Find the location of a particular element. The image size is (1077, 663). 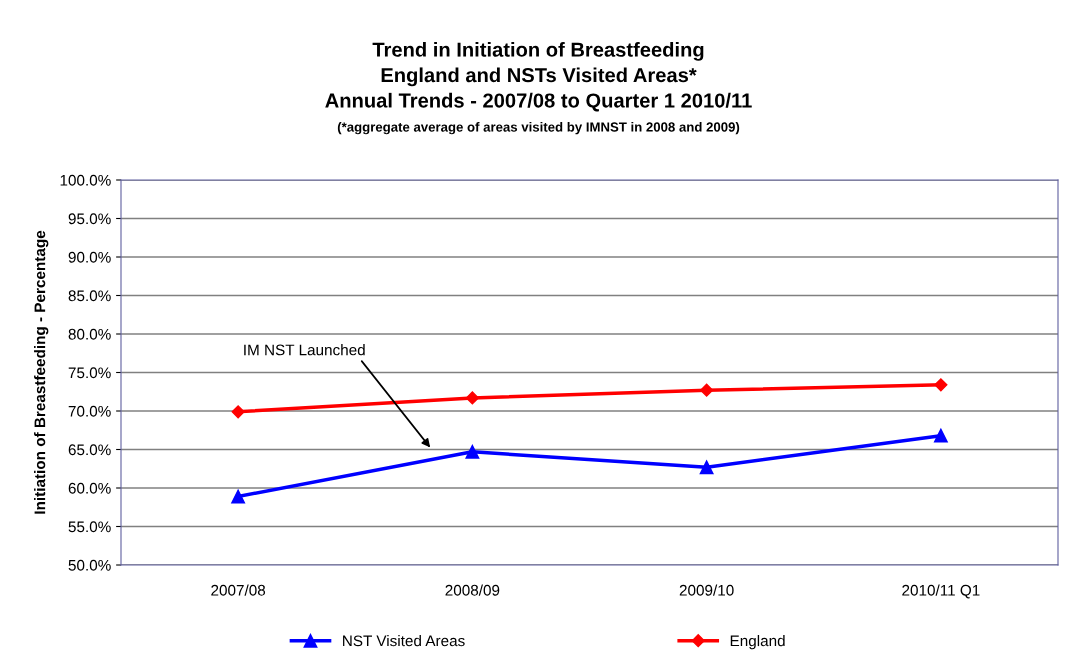

x-tick-label: 2010/11 Q1 is located at coordinates (941, 591).